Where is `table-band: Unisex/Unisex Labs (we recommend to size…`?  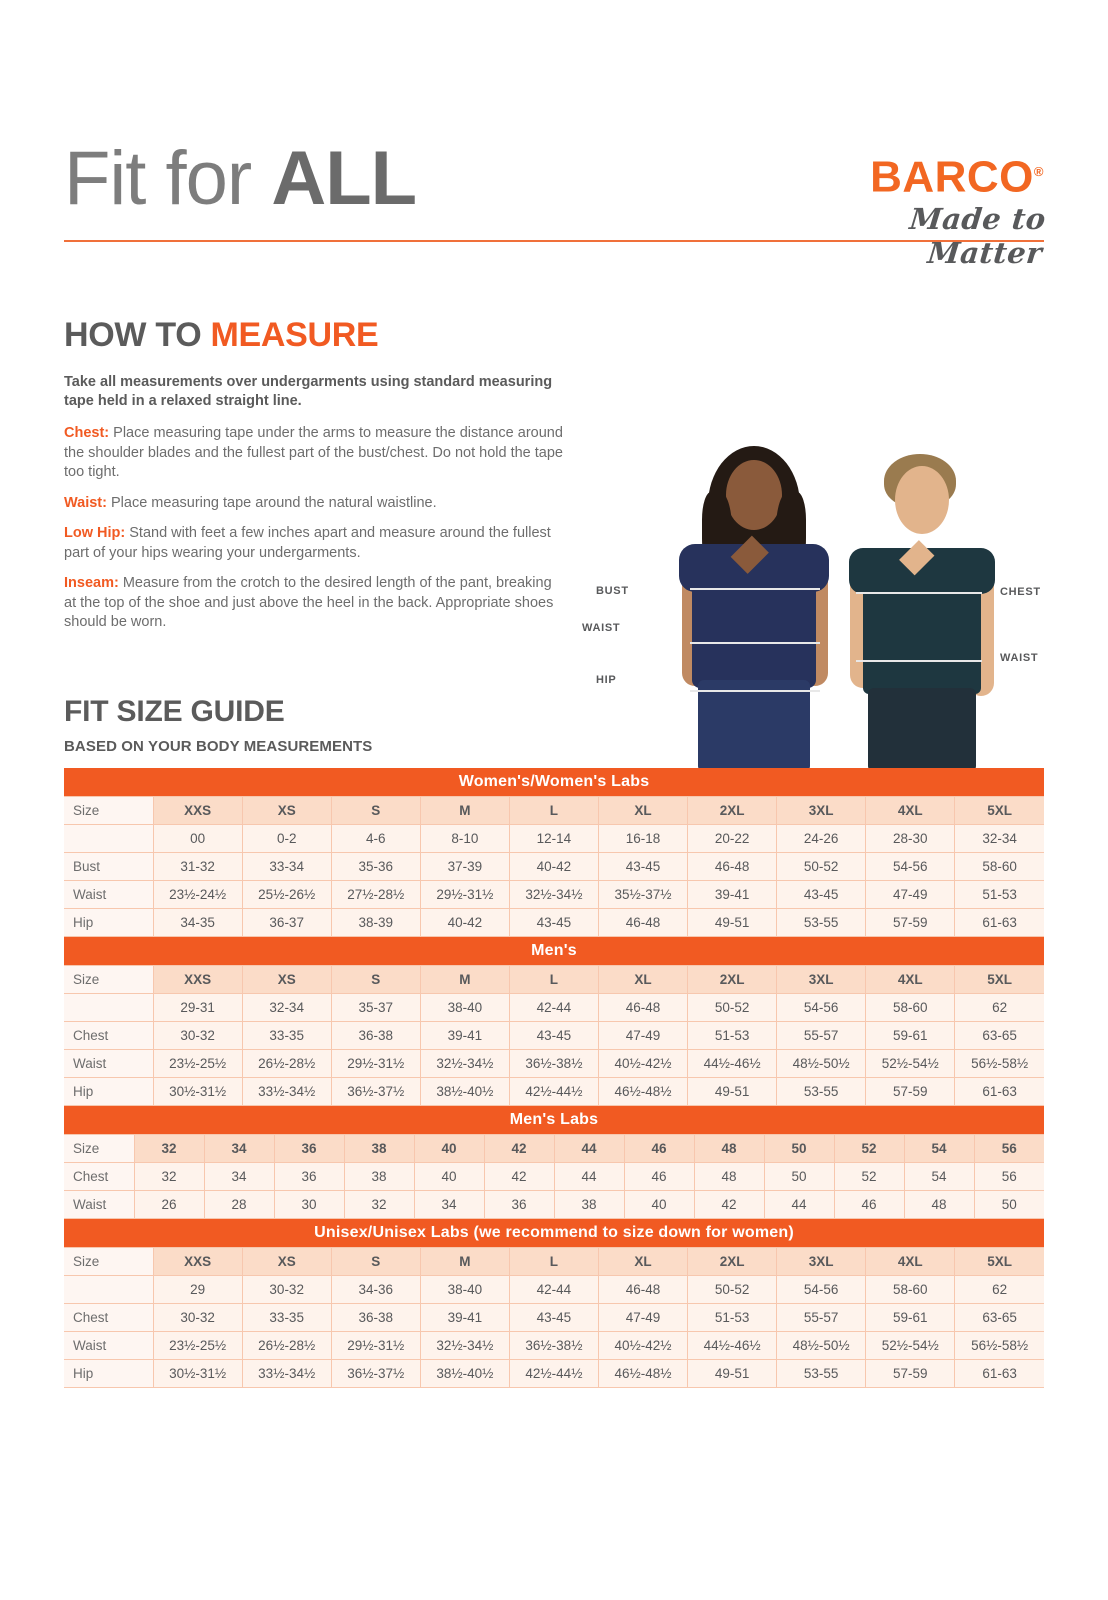 table-band: Unisex/Unisex Labs (we recommend to size… is located at coordinates (554, 1233).